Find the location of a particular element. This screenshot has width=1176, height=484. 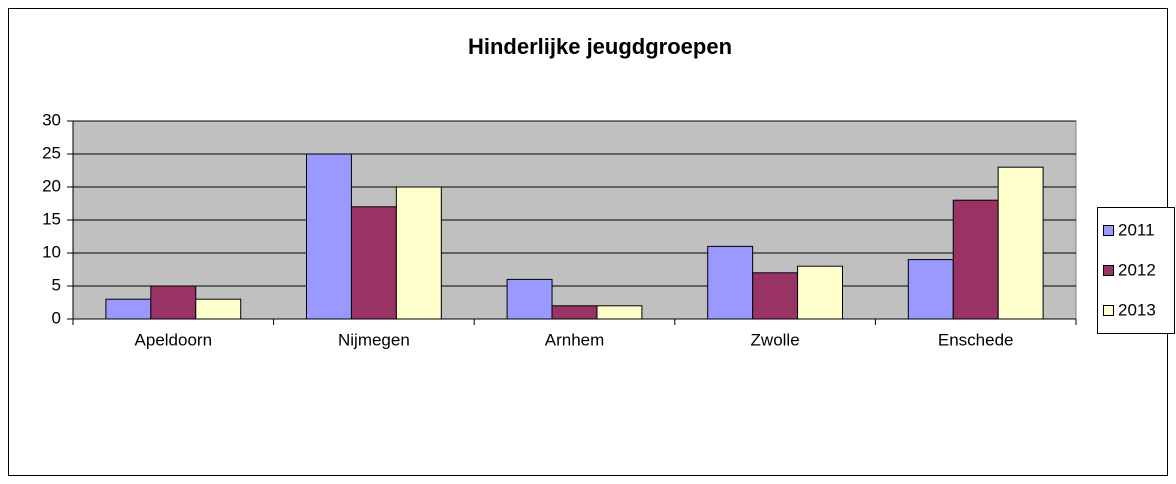

x-tick-label: Arnhem is located at coordinates (575, 339).